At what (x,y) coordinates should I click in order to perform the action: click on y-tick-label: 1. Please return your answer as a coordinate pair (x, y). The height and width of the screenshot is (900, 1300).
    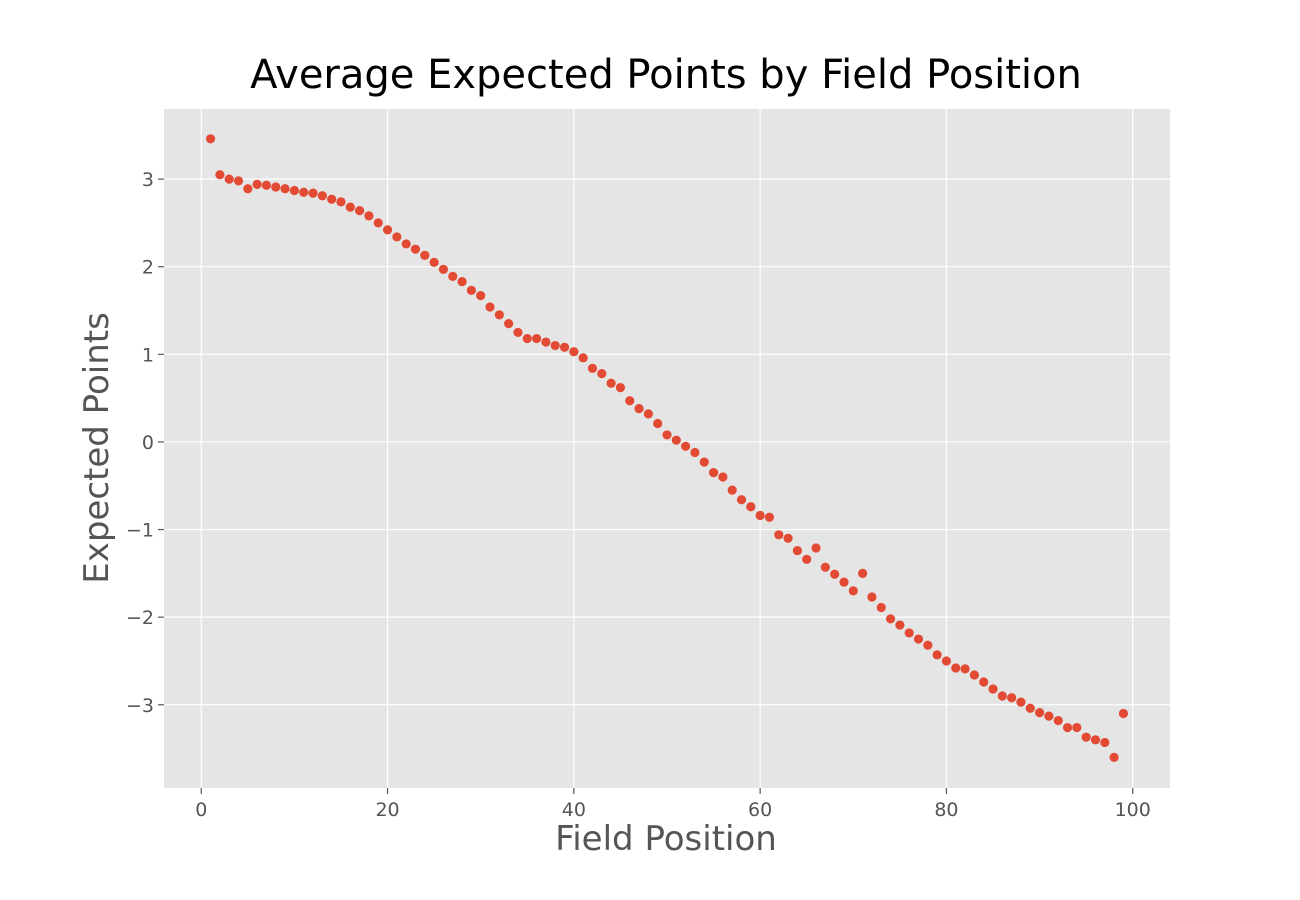
    Looking at the image, I should click on (148, 355).